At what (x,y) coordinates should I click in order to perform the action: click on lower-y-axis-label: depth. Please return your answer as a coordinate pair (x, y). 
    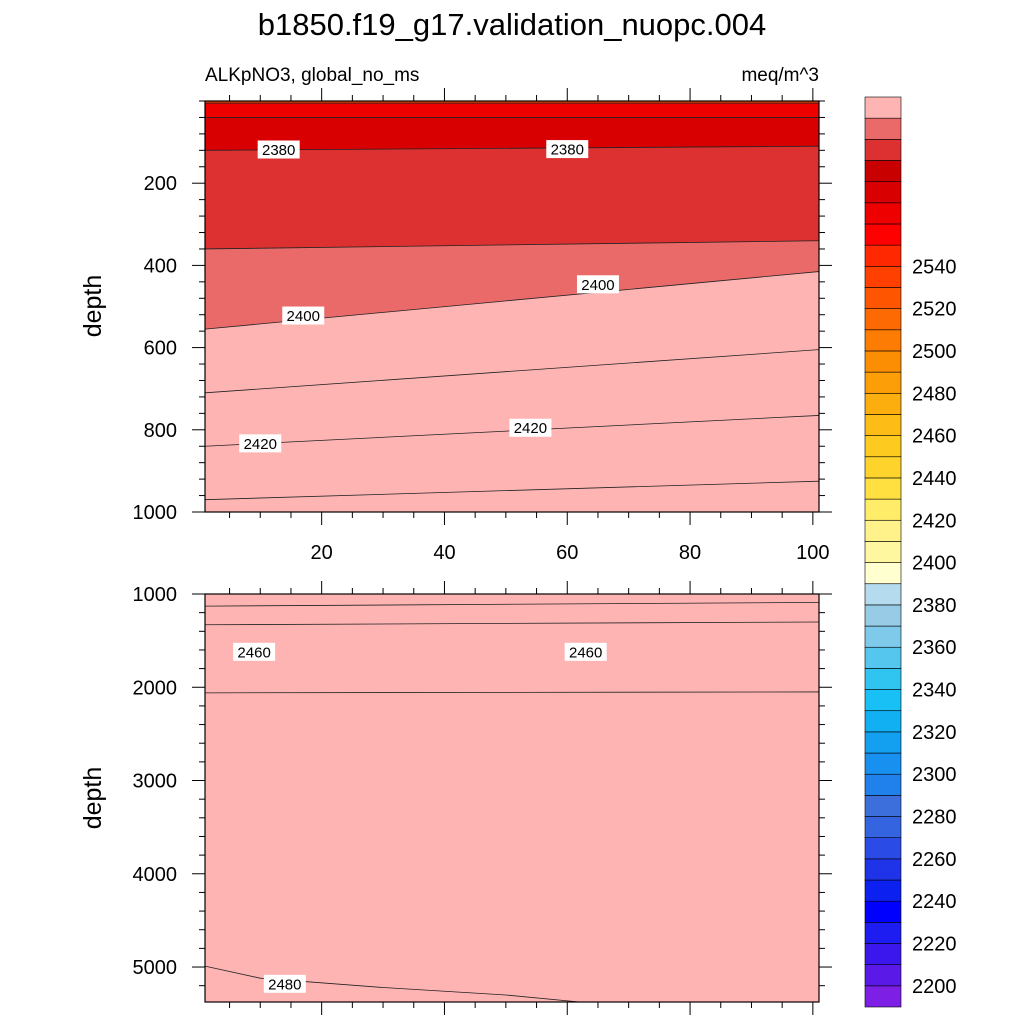
    Looking at the image, I should click on (93, 798).